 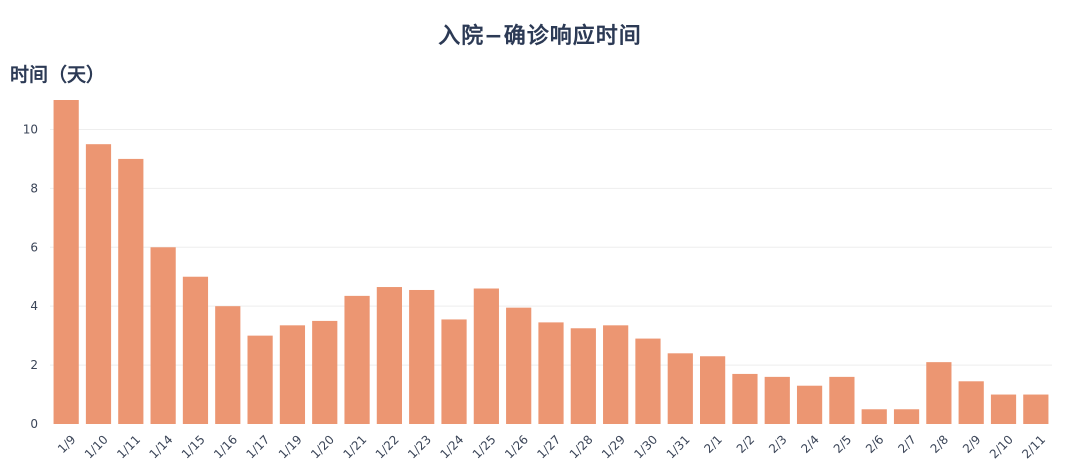 I want to click on y-axis-ticks: 0 2 4 6 8 10, so click(x=30, y=276).